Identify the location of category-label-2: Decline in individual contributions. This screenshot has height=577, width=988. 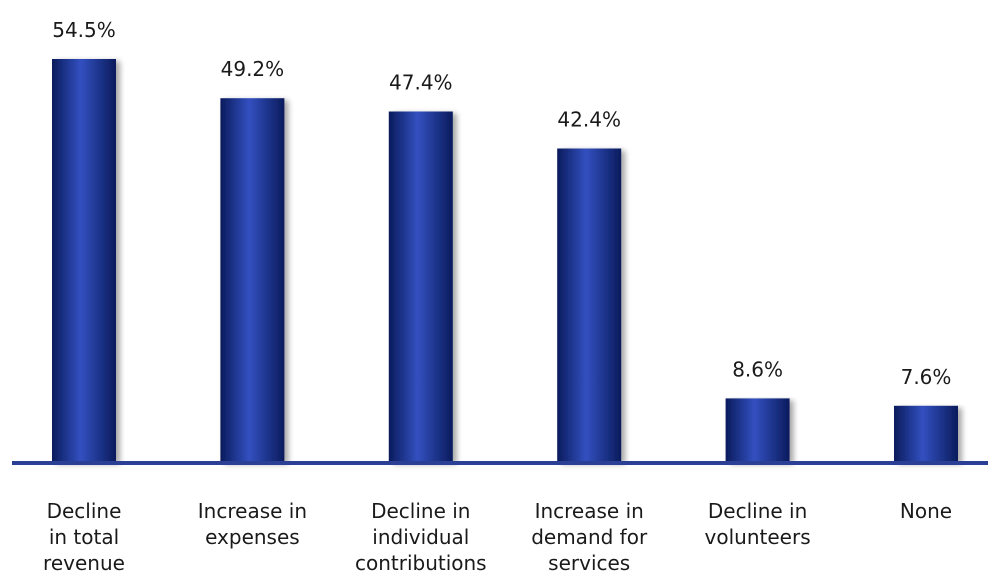
(421, 537).